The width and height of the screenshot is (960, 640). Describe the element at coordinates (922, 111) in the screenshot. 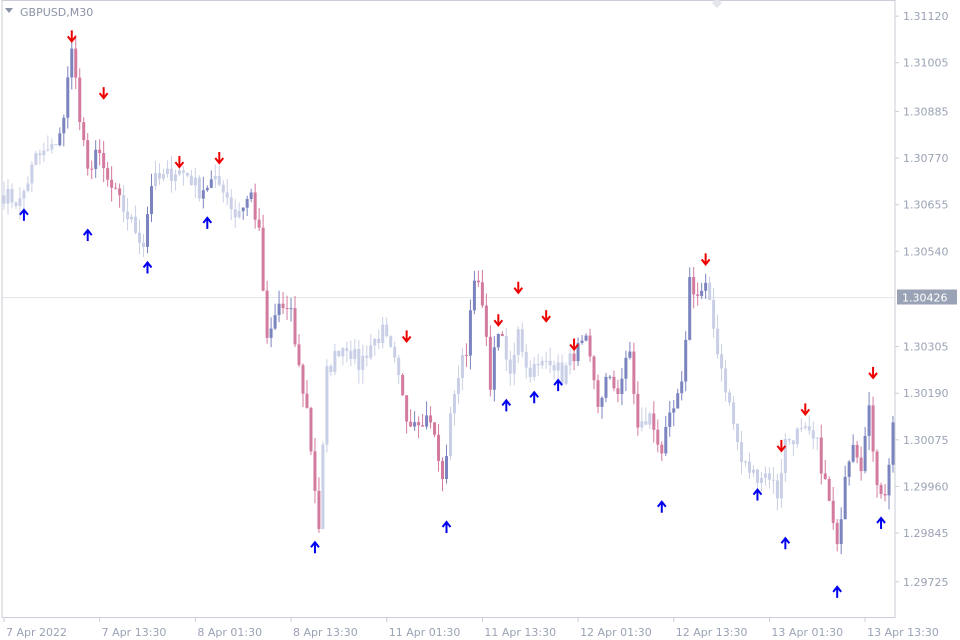

I see `y-tick: 1.30885` at that location.